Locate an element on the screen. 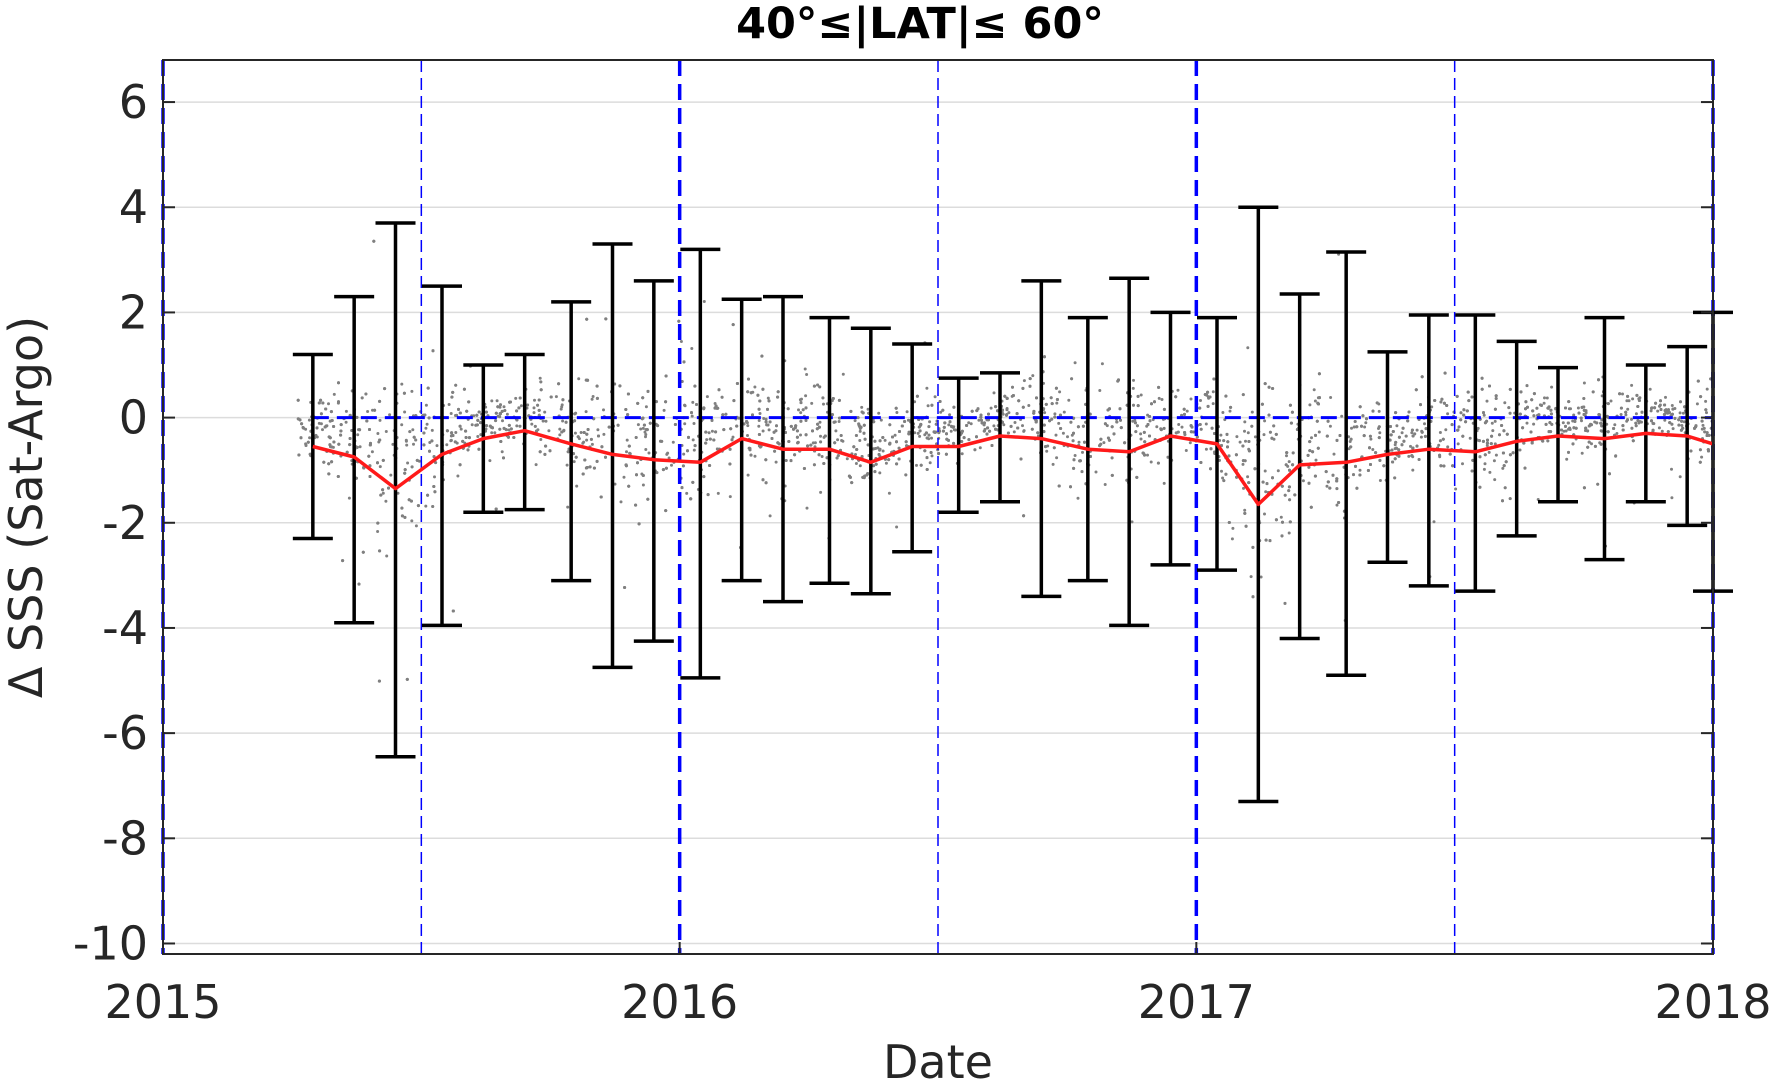 The height and width of the screenshot is (1087, 1776). x-tick-label: 2015 is located at coordinates (162, 1002).